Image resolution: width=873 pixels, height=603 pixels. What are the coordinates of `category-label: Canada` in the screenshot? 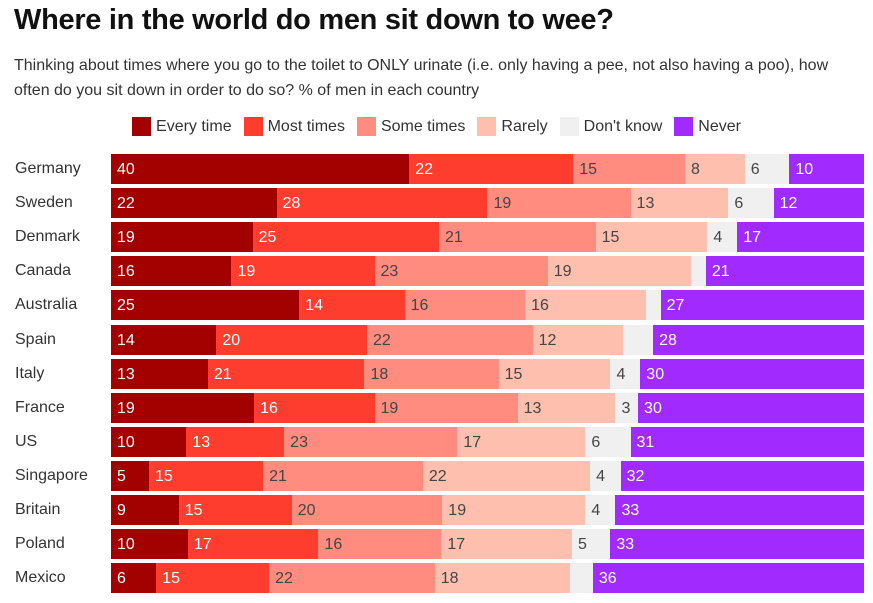 It's located at (43, 271).